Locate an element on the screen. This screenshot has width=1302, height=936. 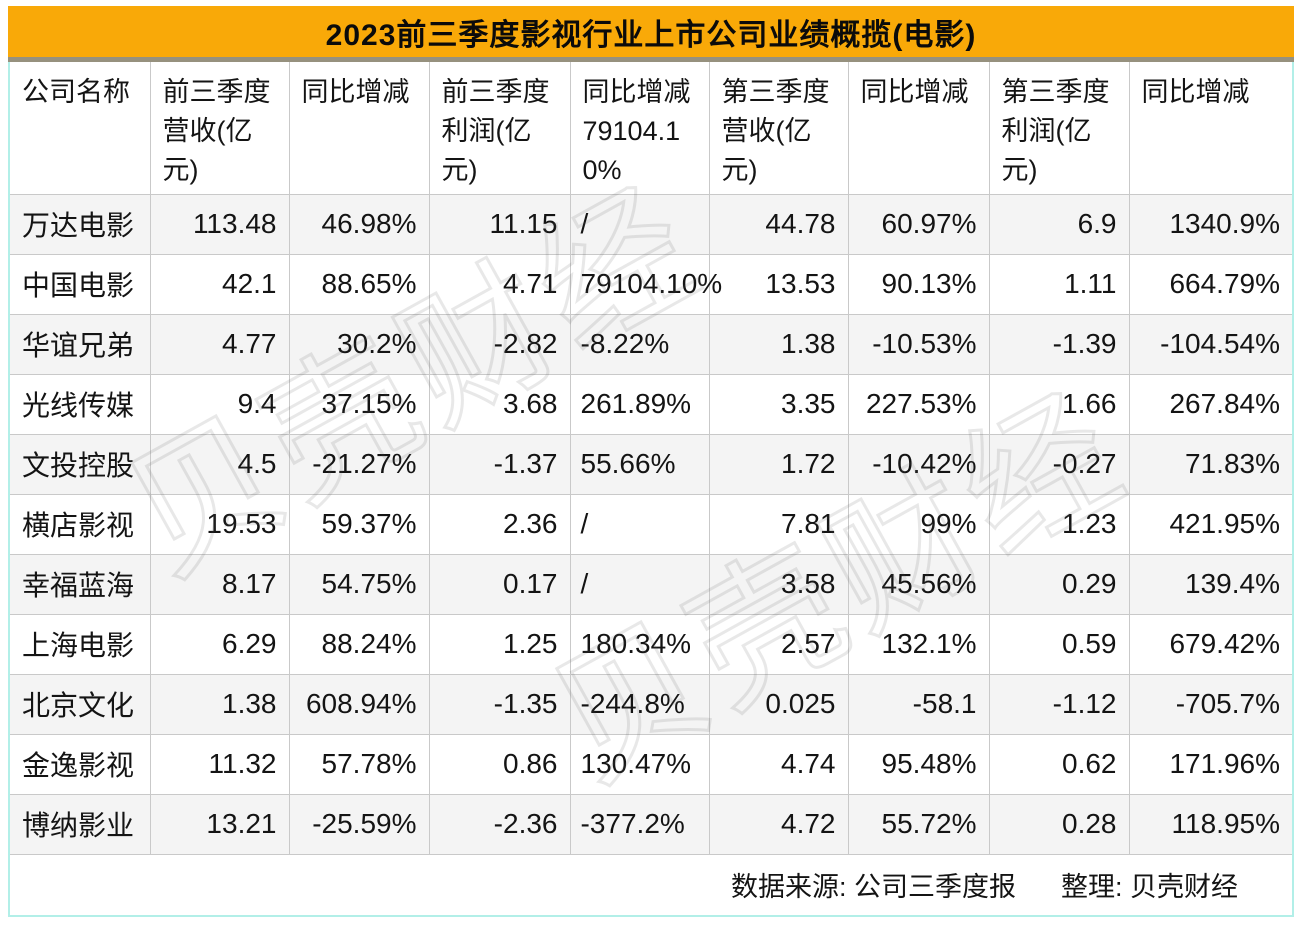
value-cell: 227.53% is located at coordinates (918, 404).